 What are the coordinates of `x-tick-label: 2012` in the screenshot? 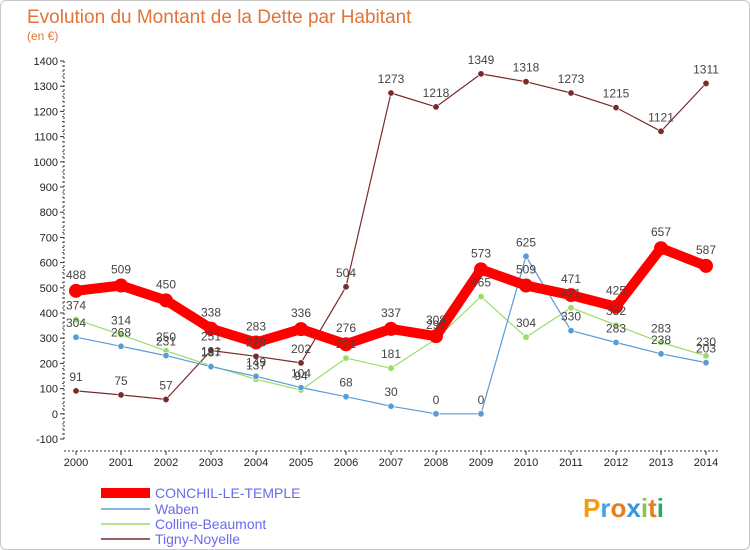 It's located at (616, 463).